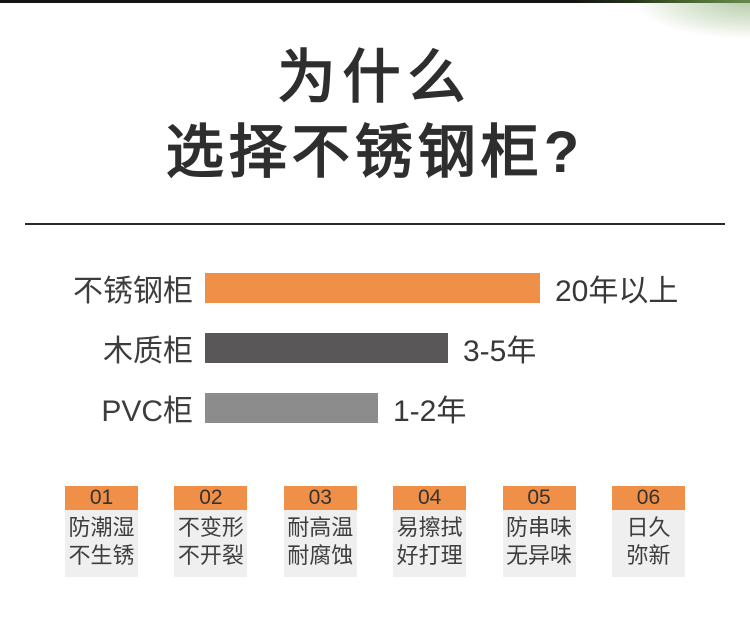  Describe the element at coordinates (430, 498) in the screenshot. I see `badge-number: 04` at that location.